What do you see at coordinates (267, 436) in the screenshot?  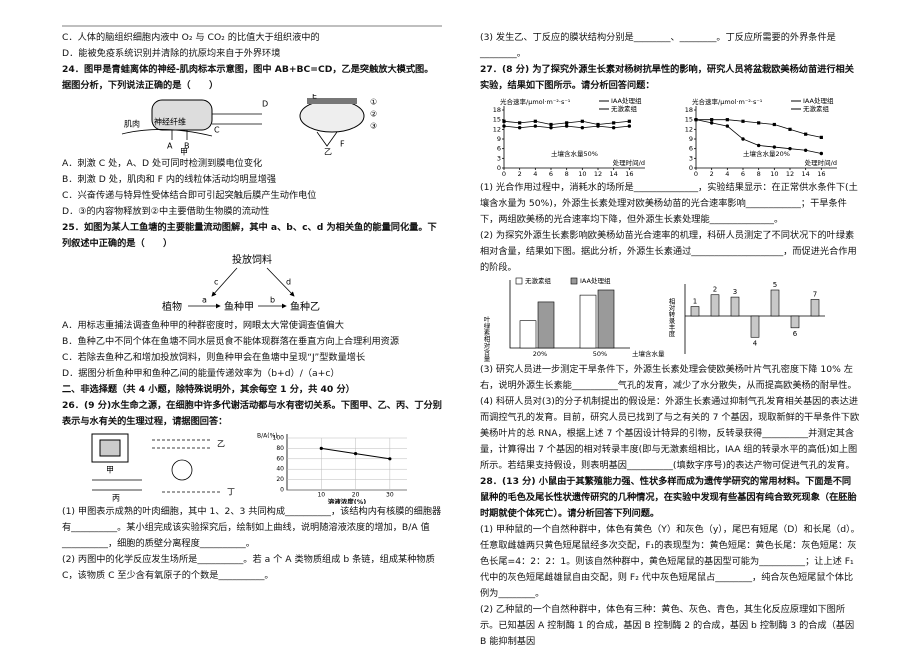 I see `y-label: B/A(%)` at bounding box center [267, 436].